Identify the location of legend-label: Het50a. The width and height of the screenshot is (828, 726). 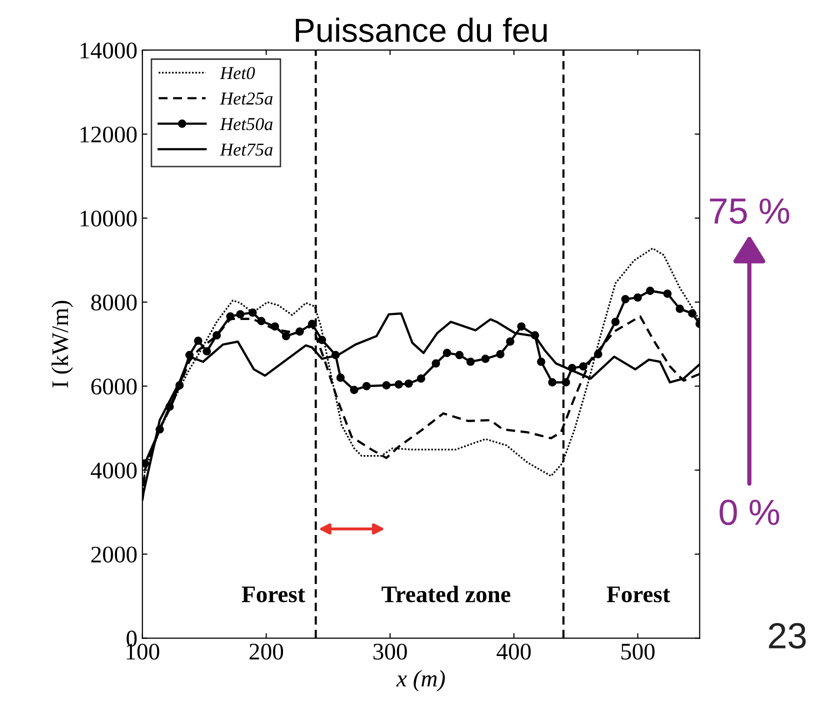
(246, 124).